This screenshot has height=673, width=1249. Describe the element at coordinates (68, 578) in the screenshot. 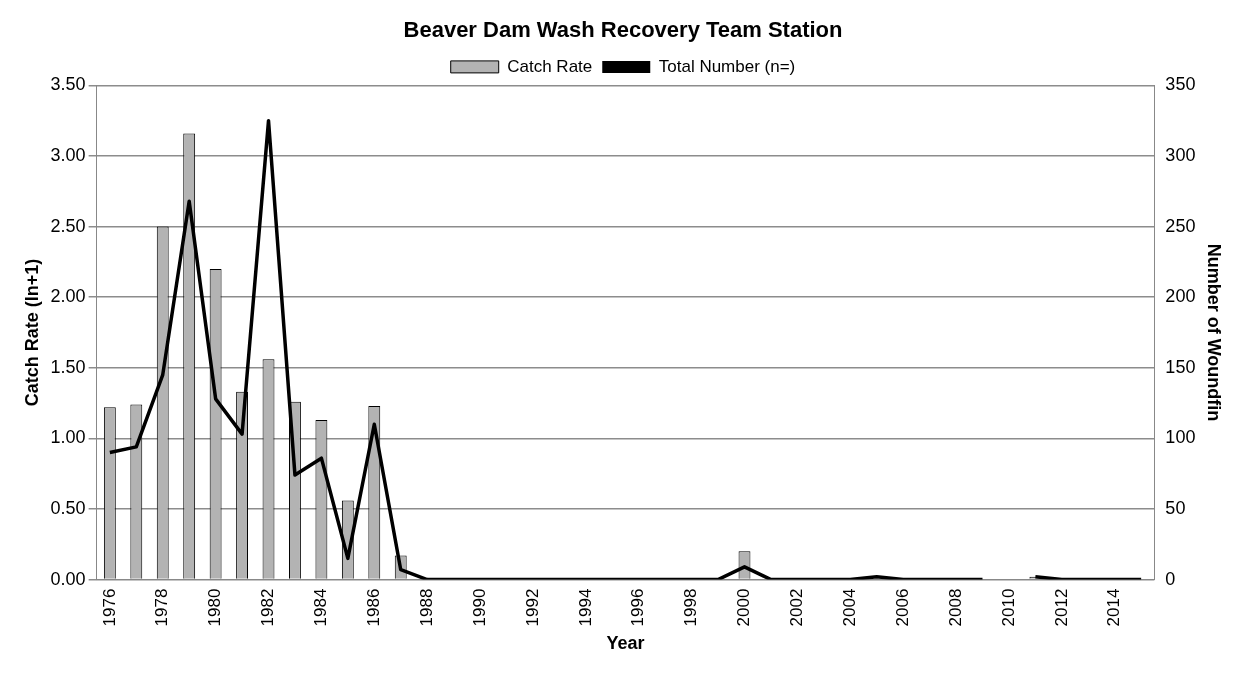

I see `y-tick-label: 0.00` at that location.